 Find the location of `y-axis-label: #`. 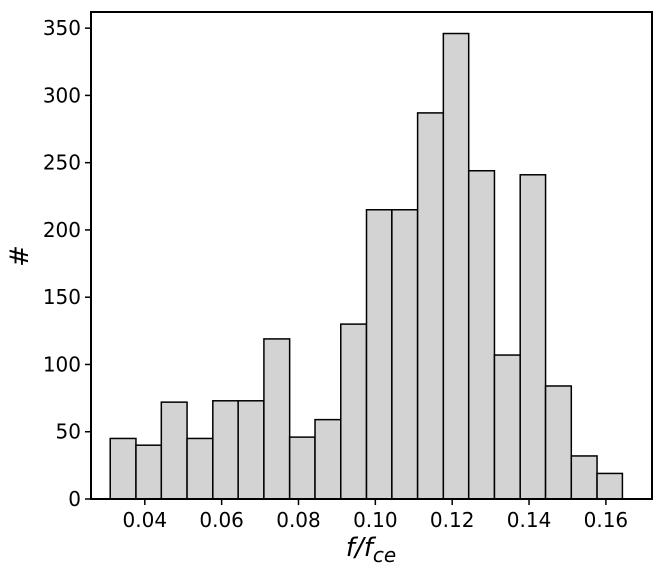

y-axis-label: # is located at coordinates (20, 256).